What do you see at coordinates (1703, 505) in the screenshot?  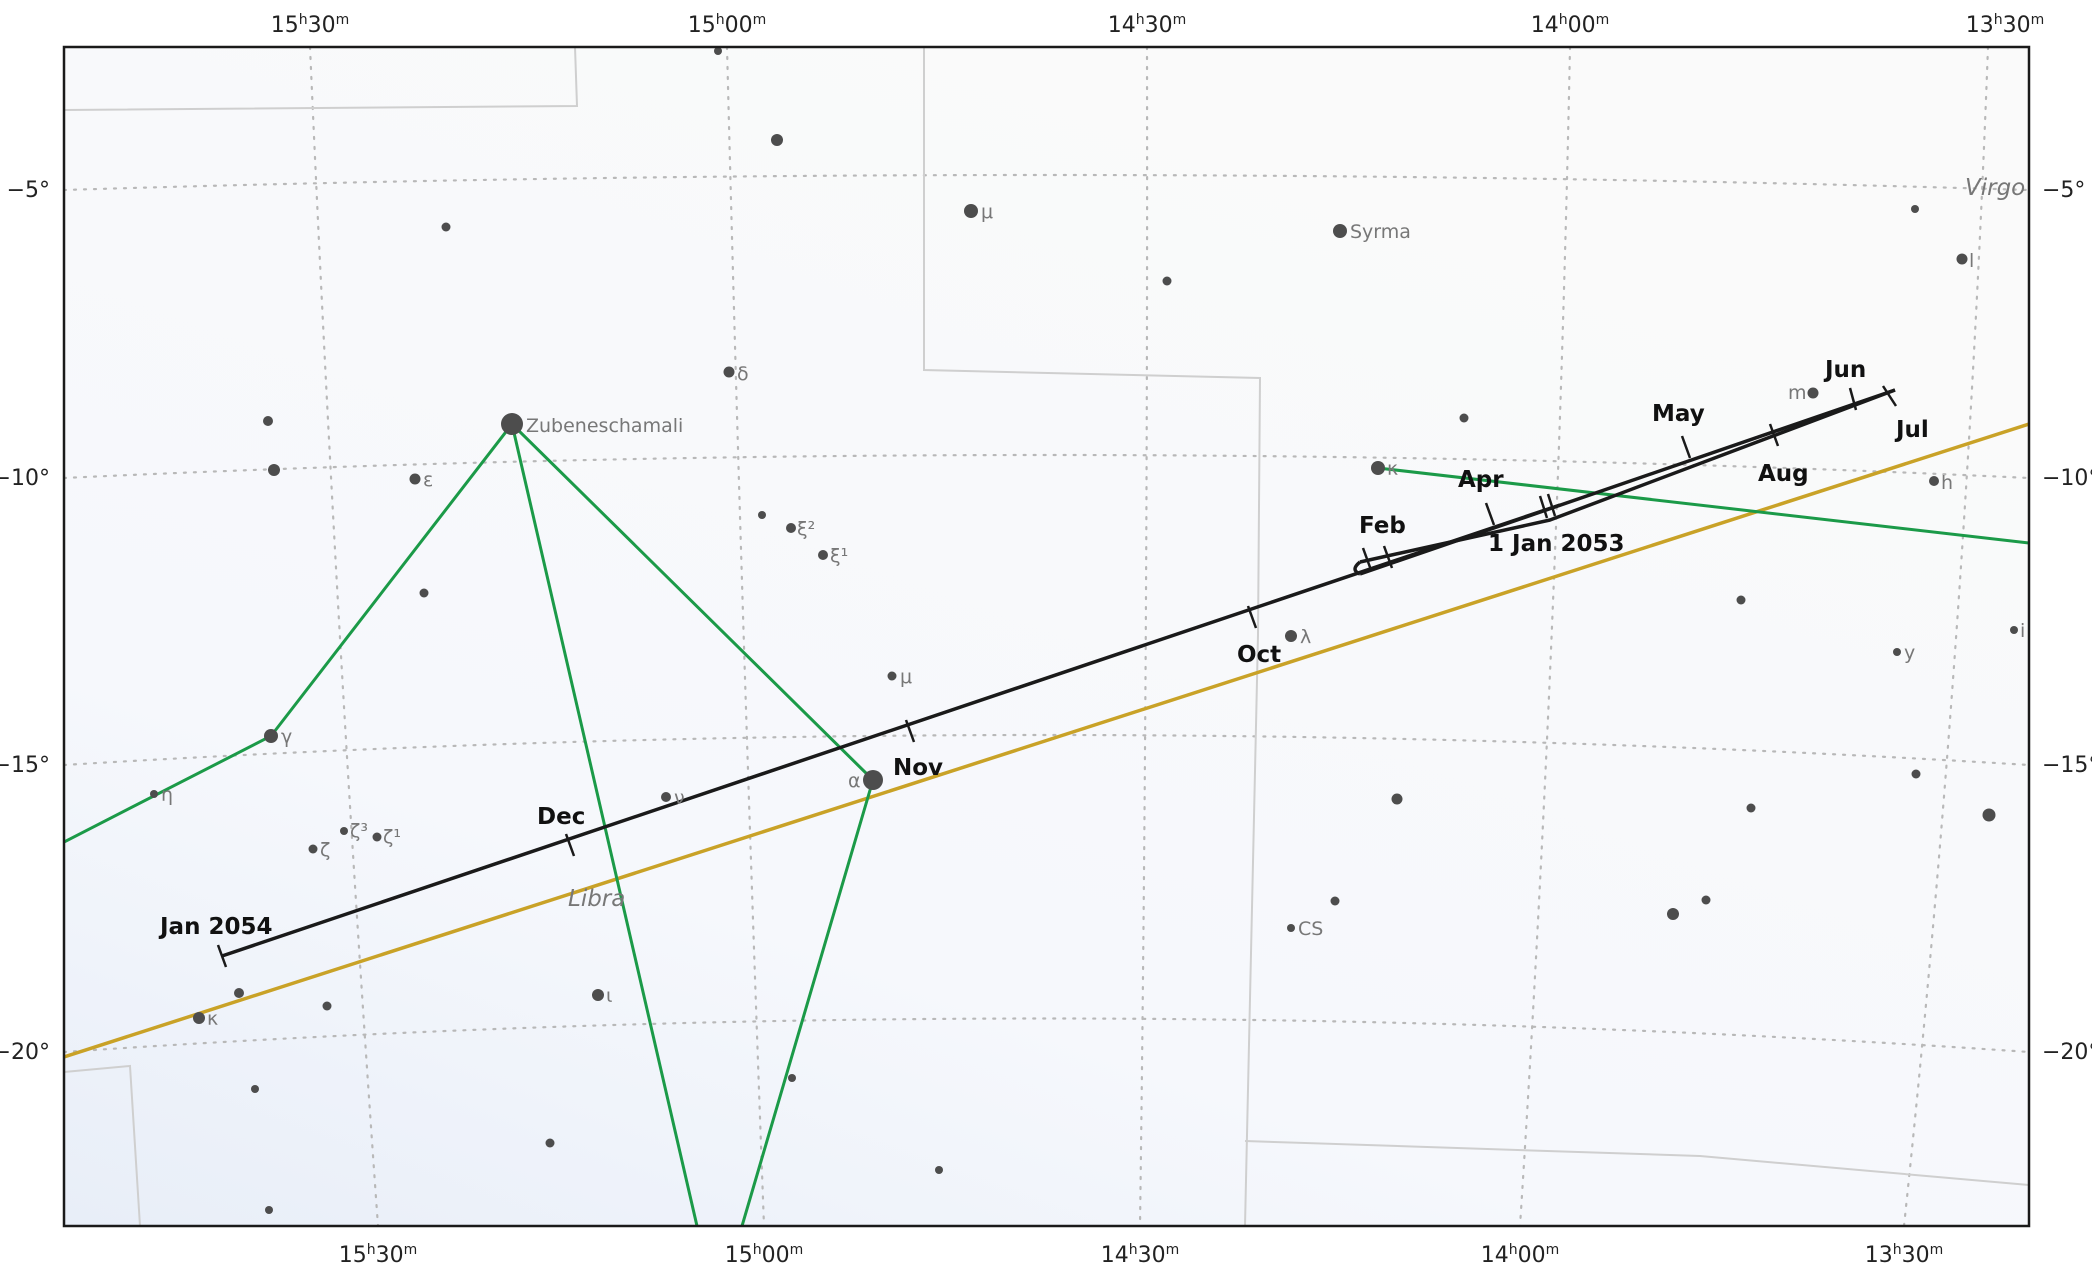 I see `virgo-line-kappa` at bounding box center [1703, 505].